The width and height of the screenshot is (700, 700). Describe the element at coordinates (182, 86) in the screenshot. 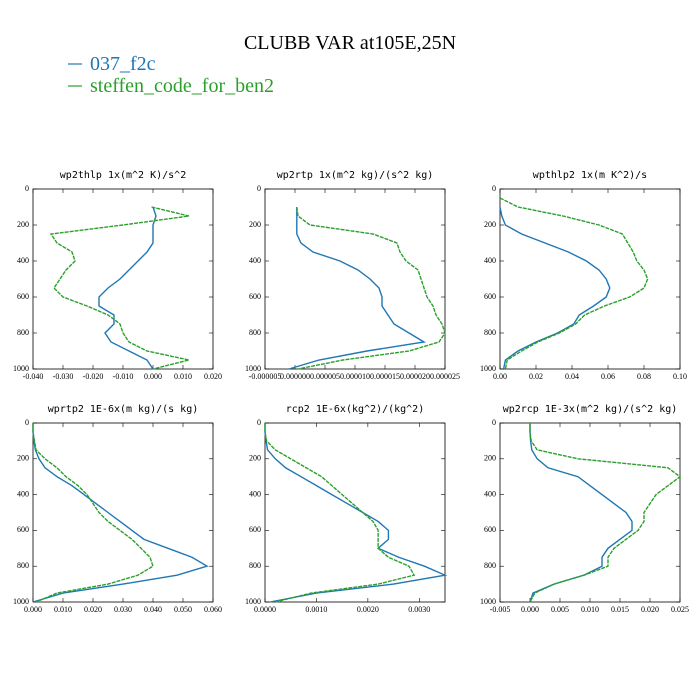

I see `legend-label: steffen_code_for_ben2` at that location.